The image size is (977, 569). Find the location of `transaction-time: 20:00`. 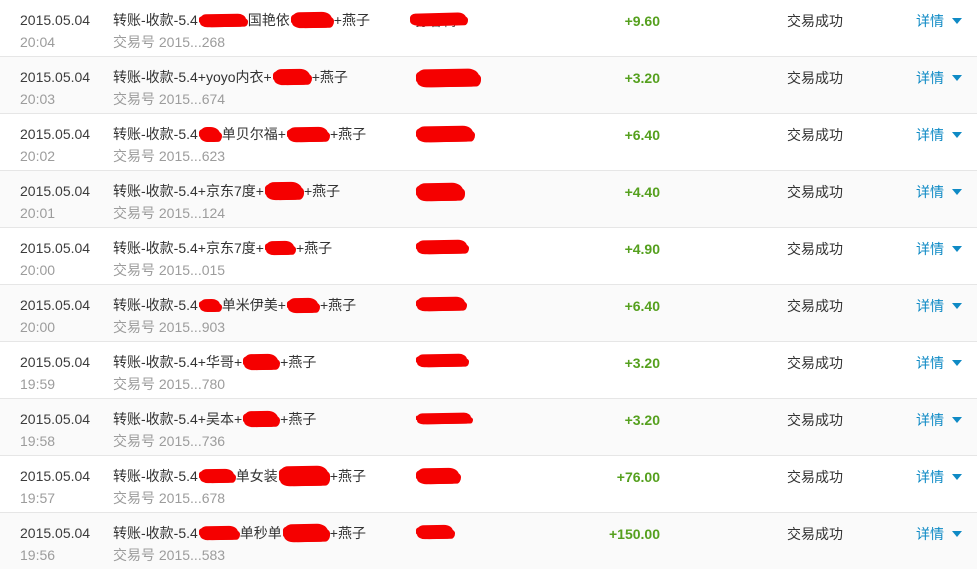

transaction-time: 20:00 is located at coordinates (38, 270).